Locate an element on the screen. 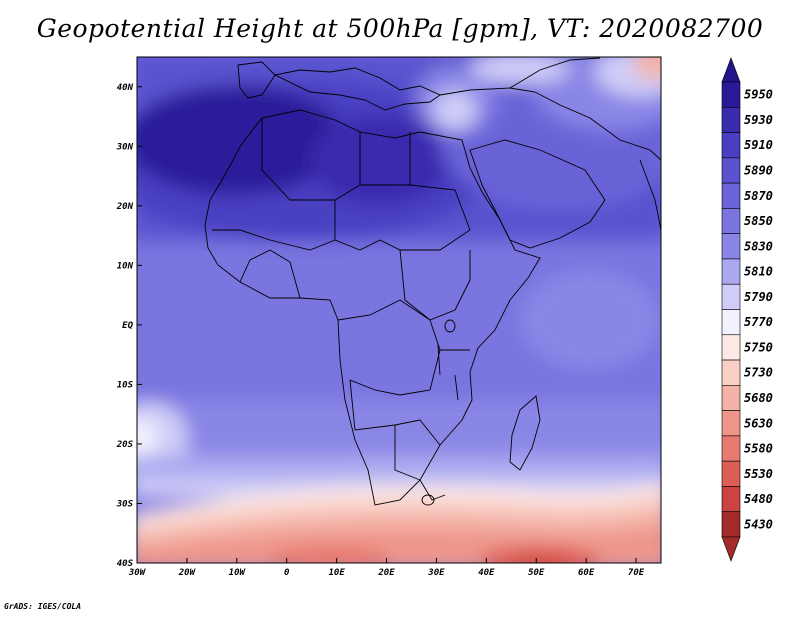  colorbar-level-label: 5480 is located at coordinates (758, 499).